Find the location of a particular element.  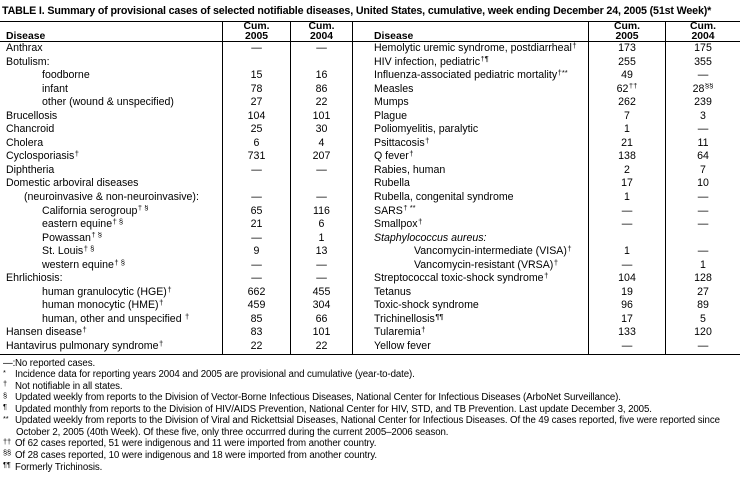

case-count-cell: 104 is located at coordinates (256, 116).